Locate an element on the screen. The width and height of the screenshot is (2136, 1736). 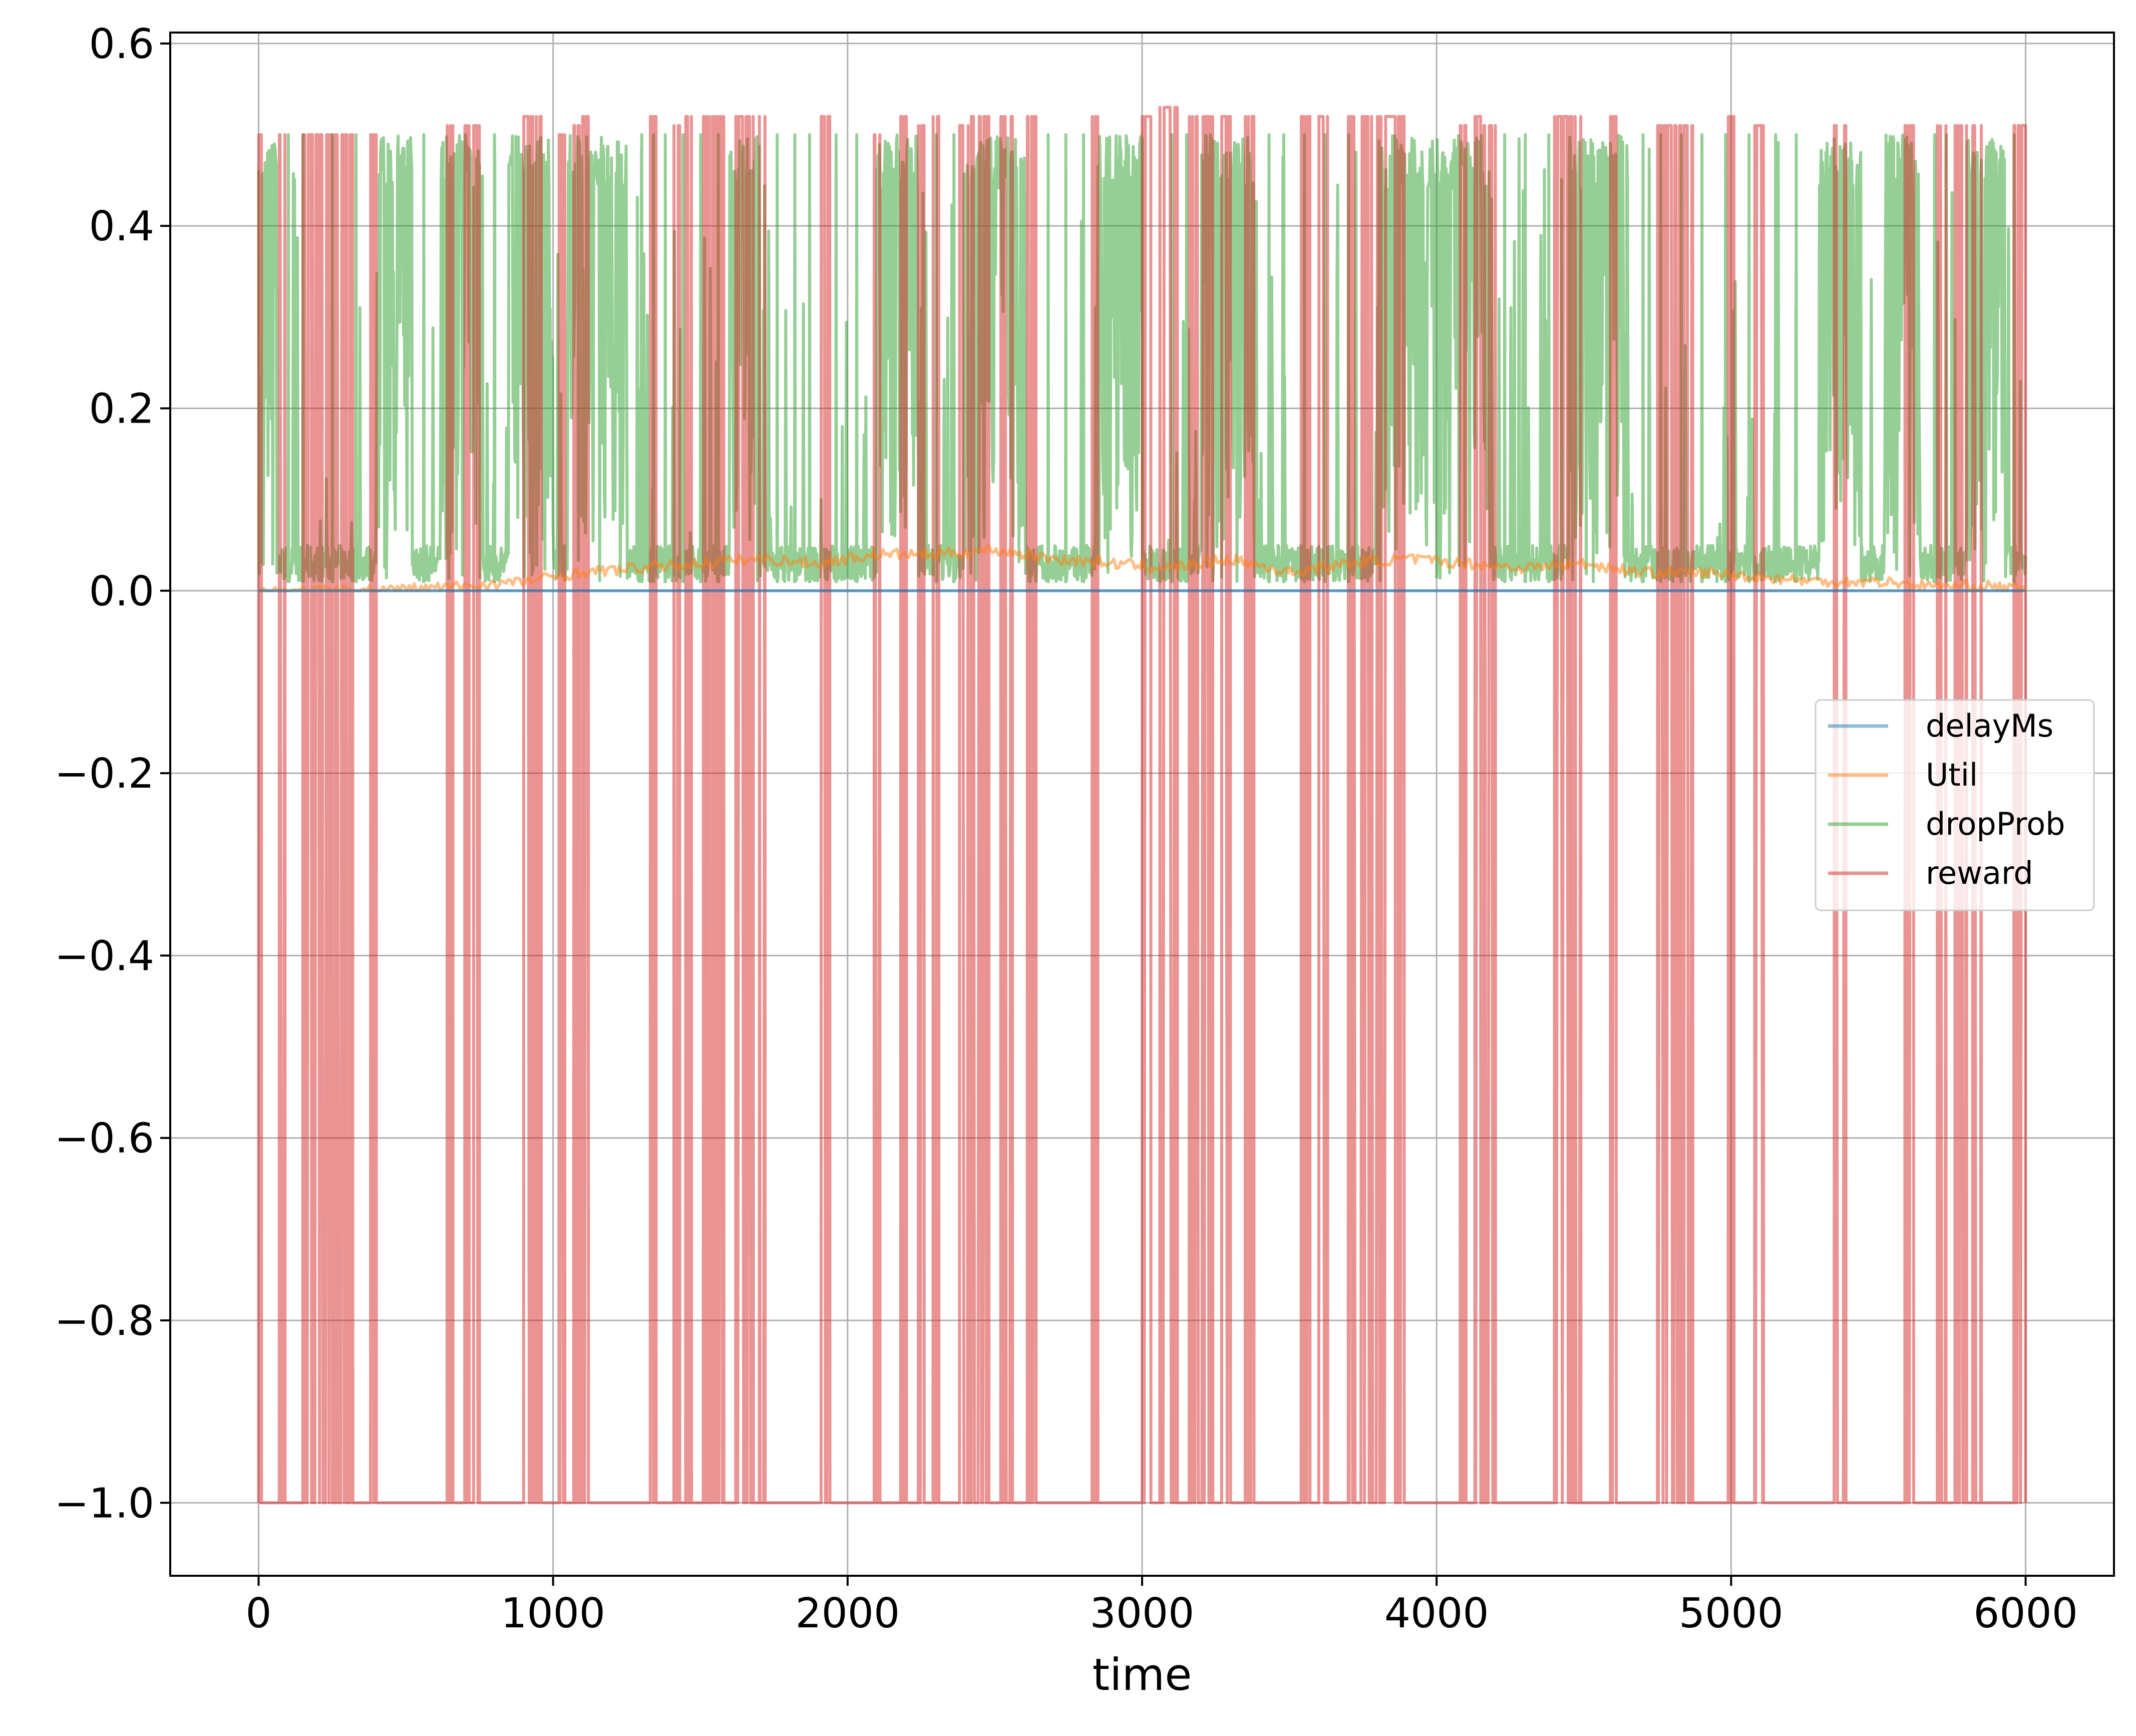
x-tick-label: 4000 is located at coordinates (1436, 1614).